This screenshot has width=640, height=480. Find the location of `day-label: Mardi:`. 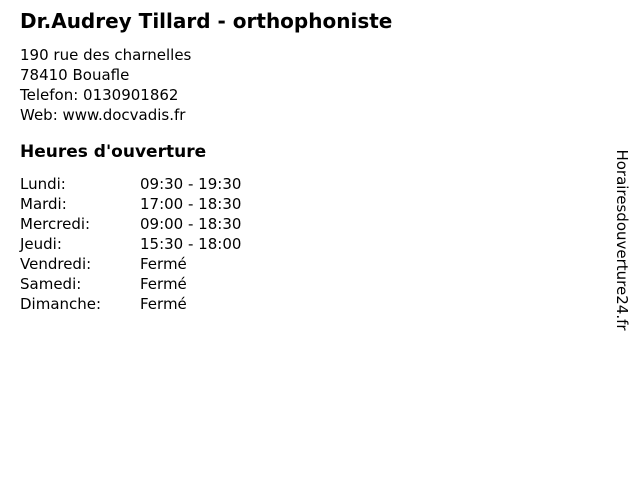

day-label: Mardi: is located at coordinates (43, 204).